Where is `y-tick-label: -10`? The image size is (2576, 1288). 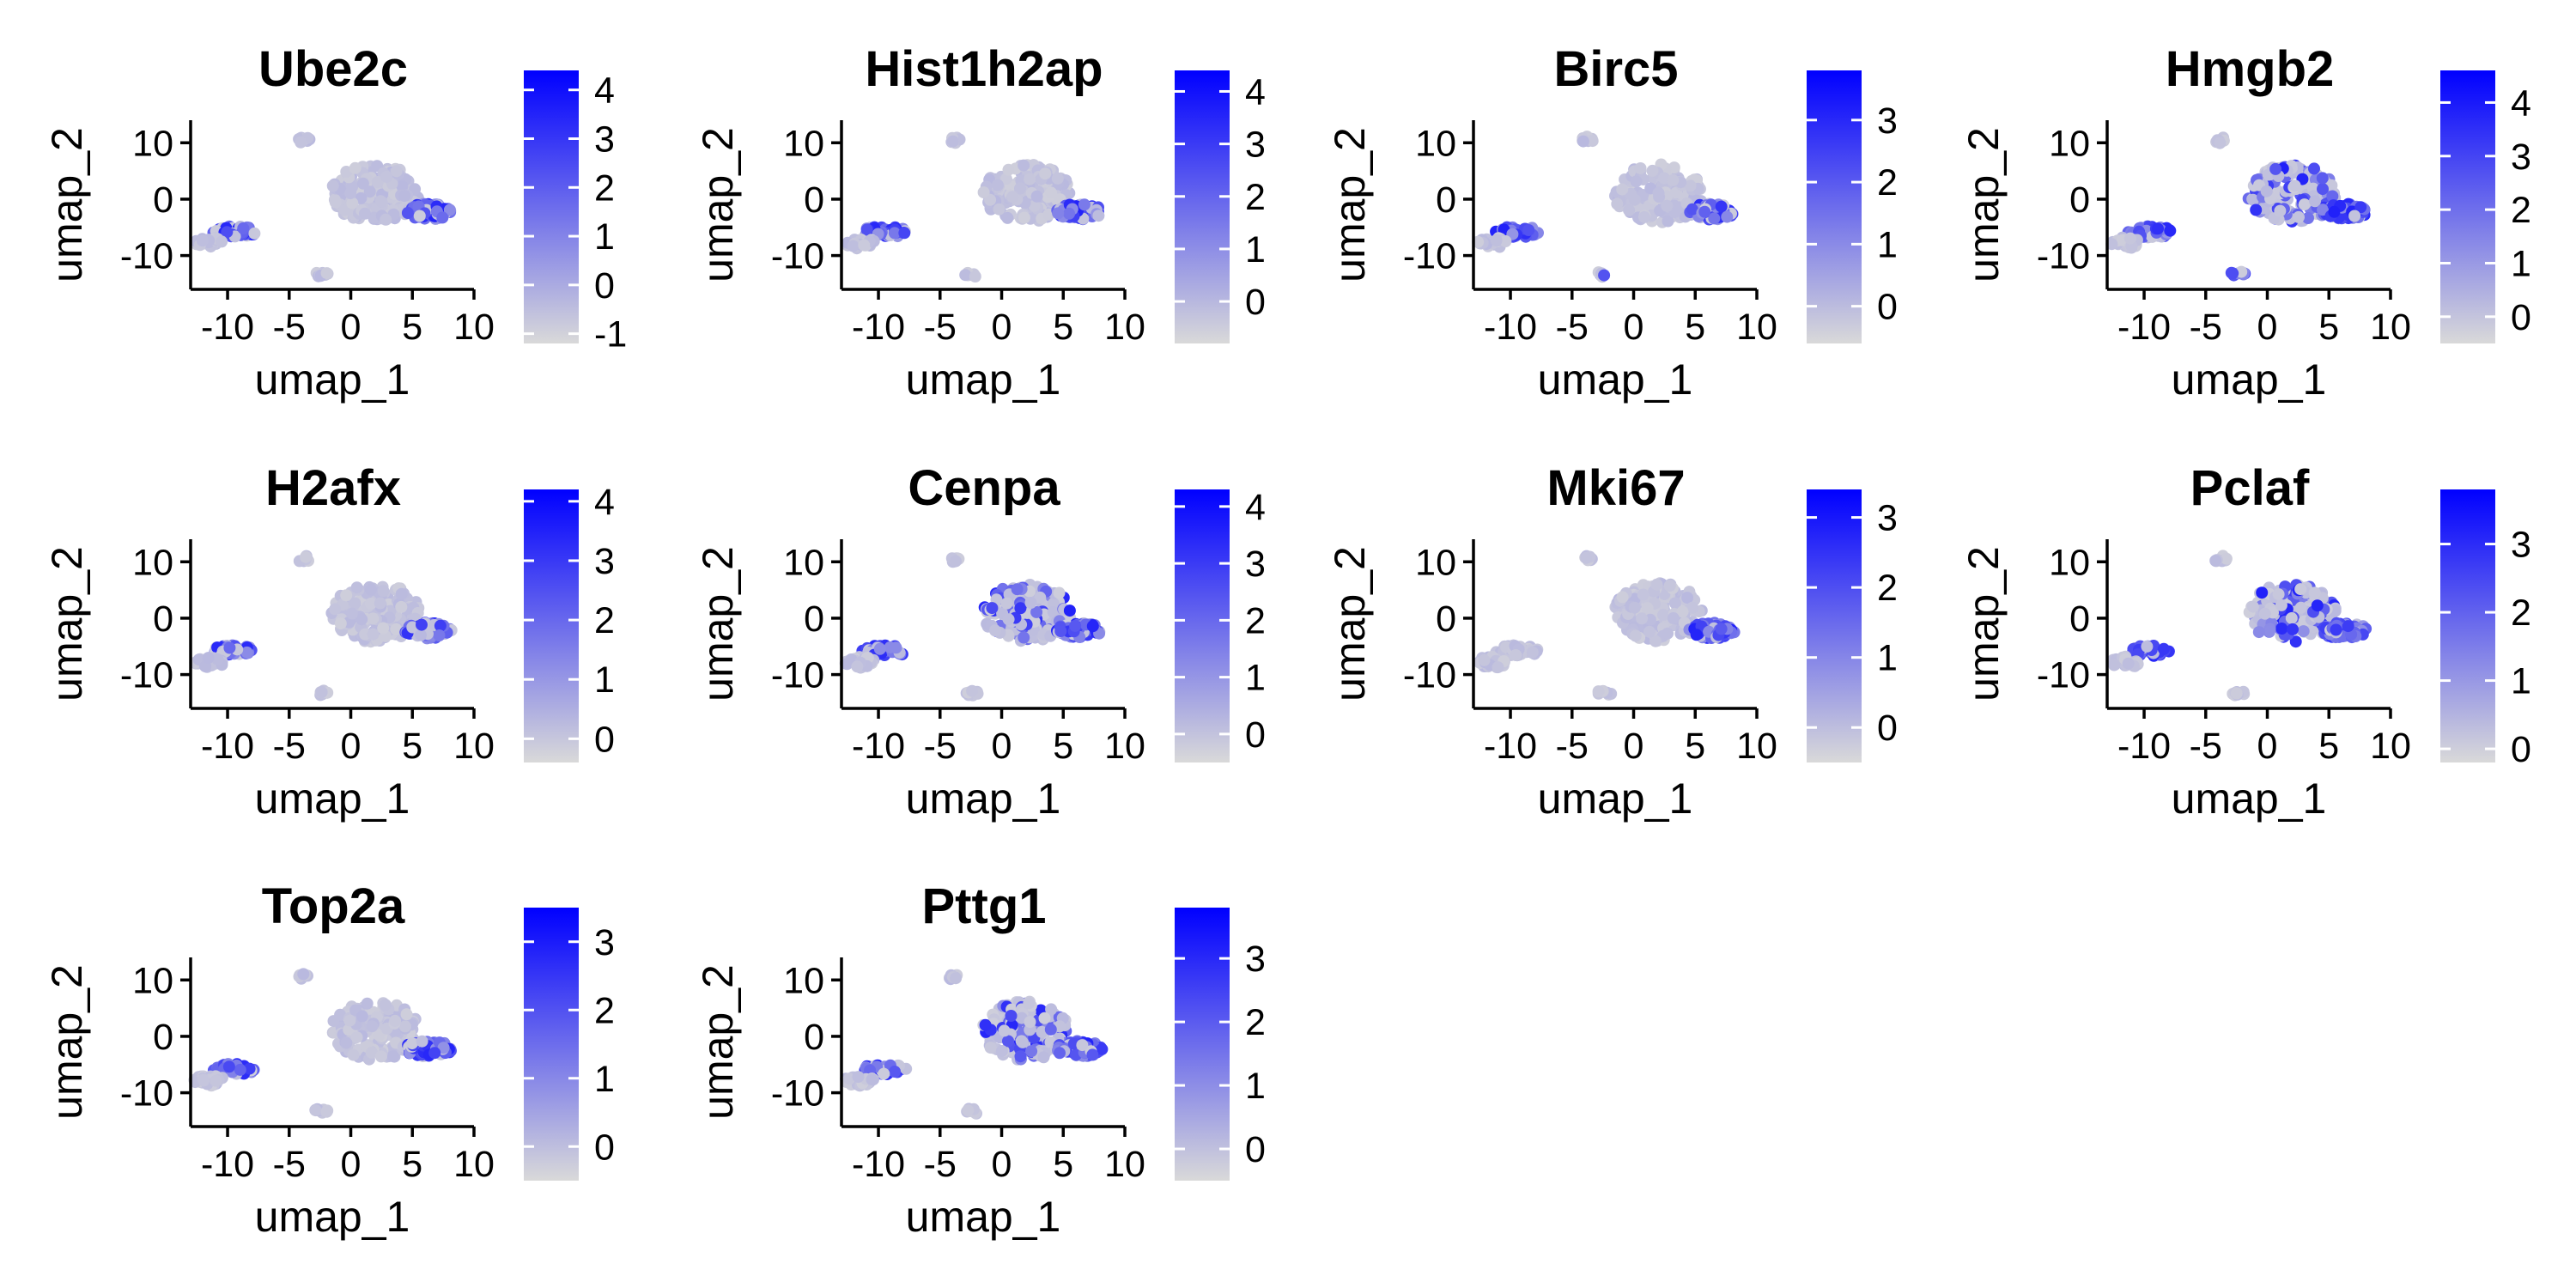 y-tick-label: -10 is located at coordinates (146, 675).